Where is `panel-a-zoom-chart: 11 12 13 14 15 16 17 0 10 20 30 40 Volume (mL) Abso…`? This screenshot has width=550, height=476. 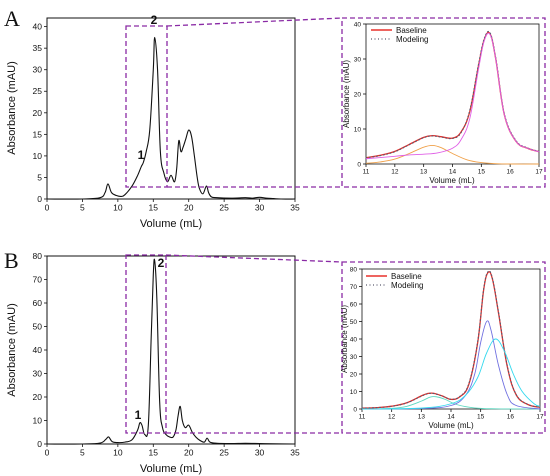 panel-a-zoom-chart: 11 12 13 14 15 16 17 0 10 20 30 40 Volume (mL) Abso… is located at coordinates (442, 103).